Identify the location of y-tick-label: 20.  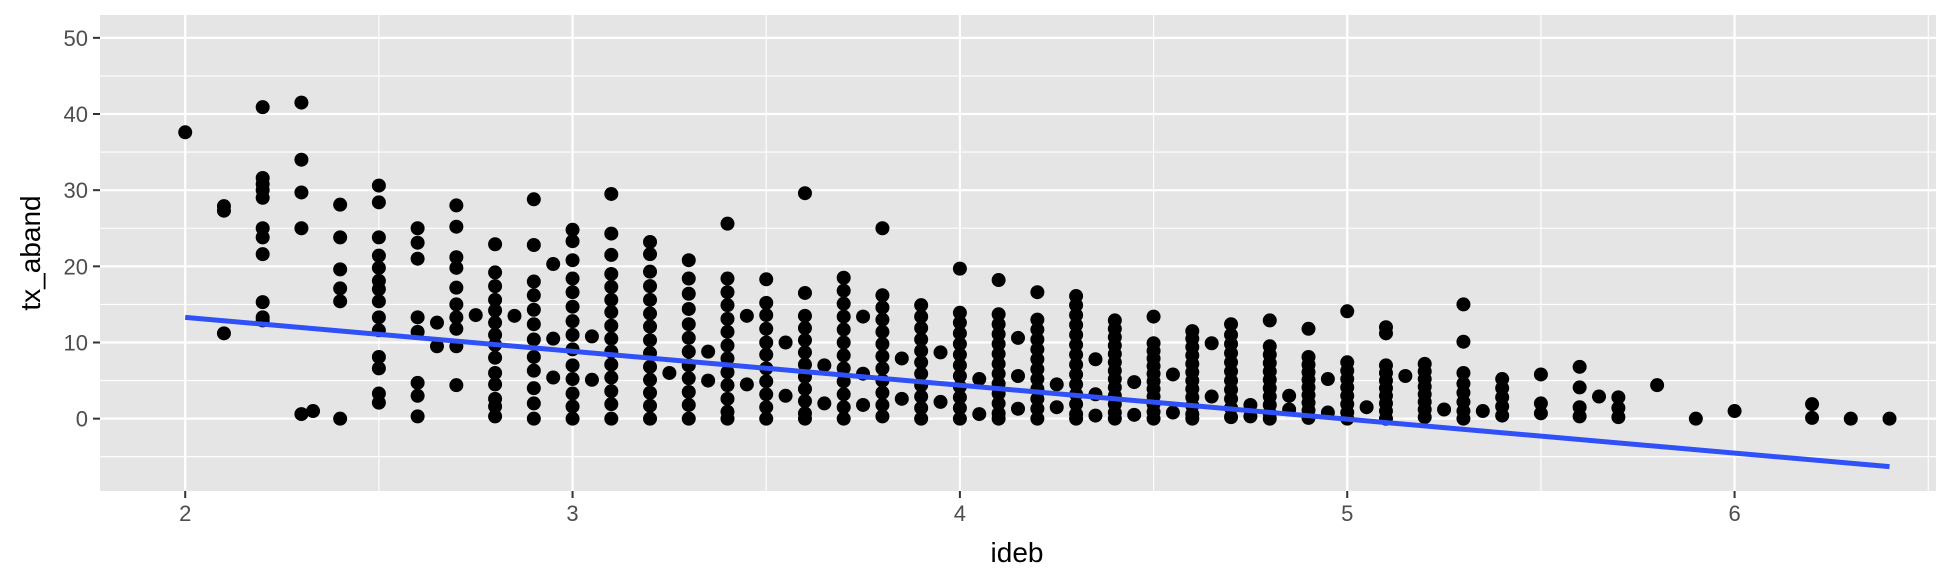
(76, 266).